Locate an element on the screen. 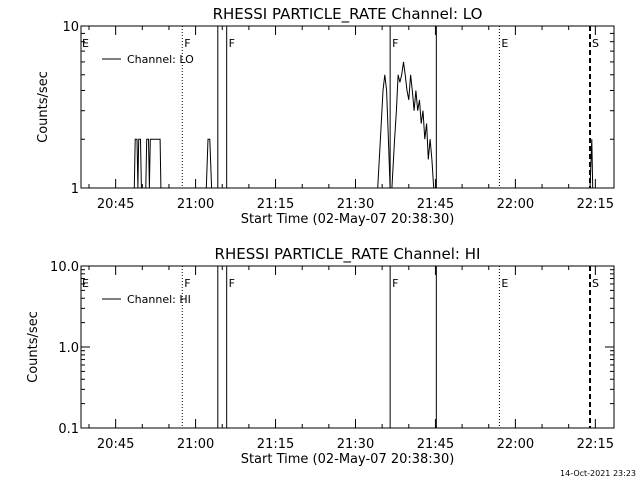  chart-hi-y-tick-label-2: 10.0 is located at coordinates (64, 267).